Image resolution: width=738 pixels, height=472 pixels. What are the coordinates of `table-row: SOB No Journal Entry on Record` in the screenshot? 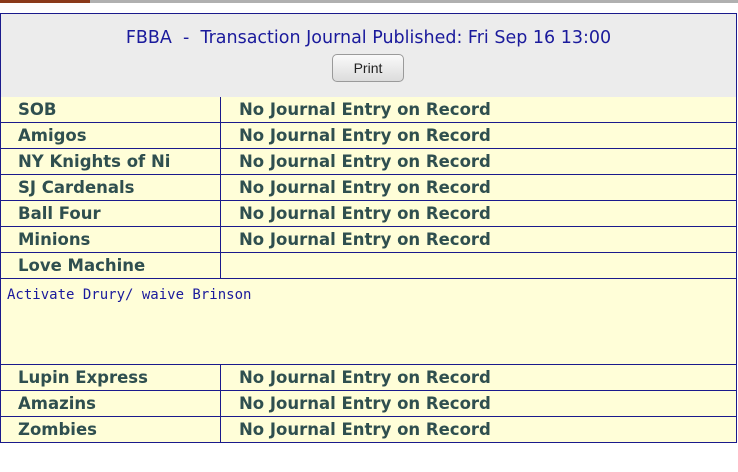 It's located at (368, 110).